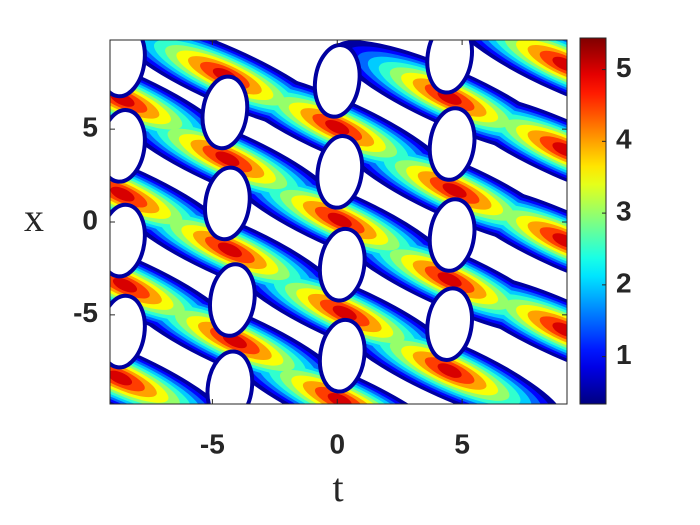 Image resolution: width=700 pixels, height=525 pixels. Describe the element at coordinates (90, 219) in the screenshot. I see `y-tick-label: 0` at that location.